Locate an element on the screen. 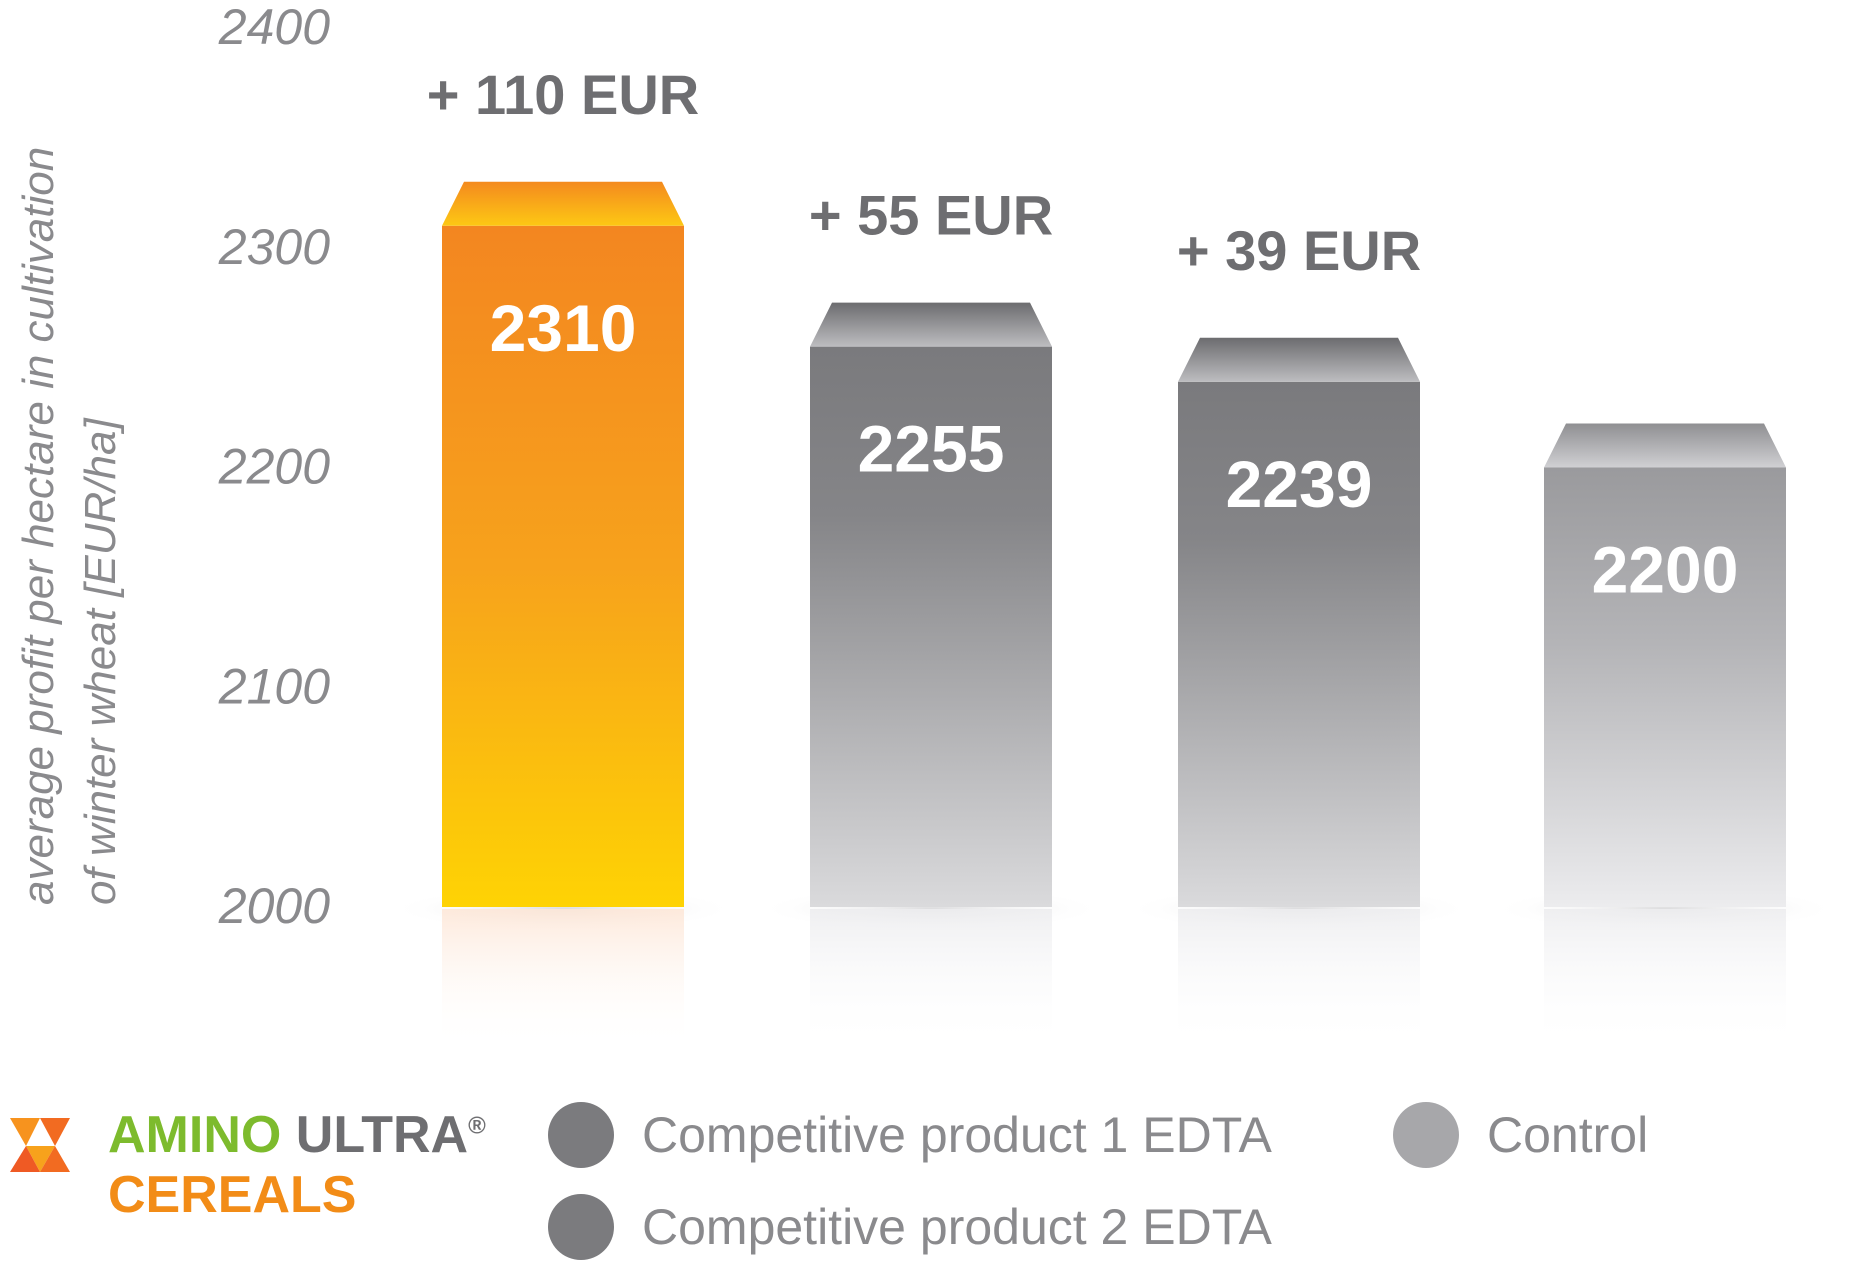  legend-item-competitive-2: Competitive product 2 EDTA is located at coordinates (910, 1227).